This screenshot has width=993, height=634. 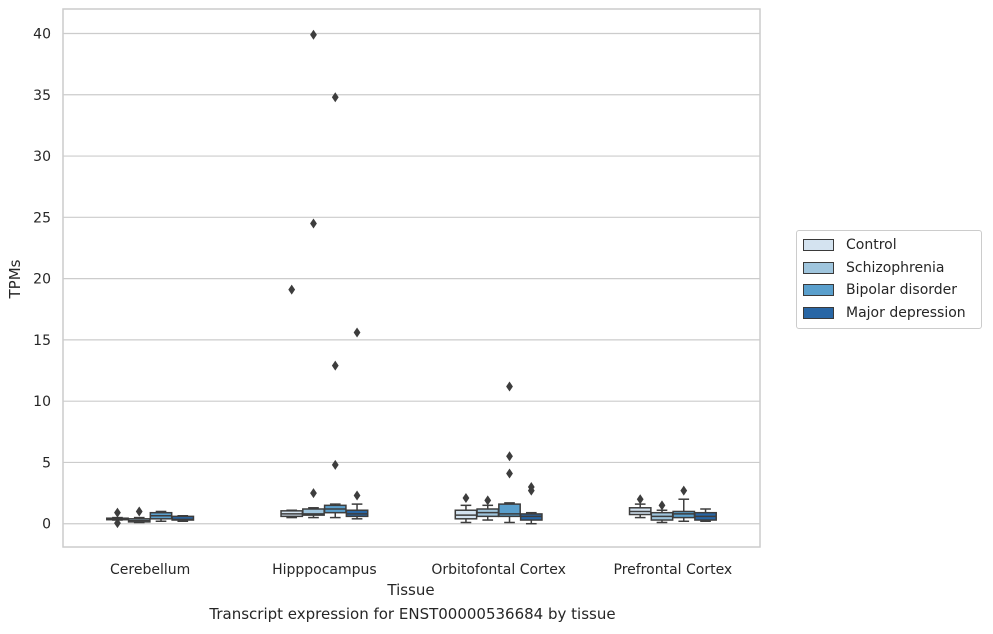 What do you see at coordinates (895, 267) in the screenshot?
I see `legend-label-schizophrenia: Schizophrenia` at bounding box center [895, 267].